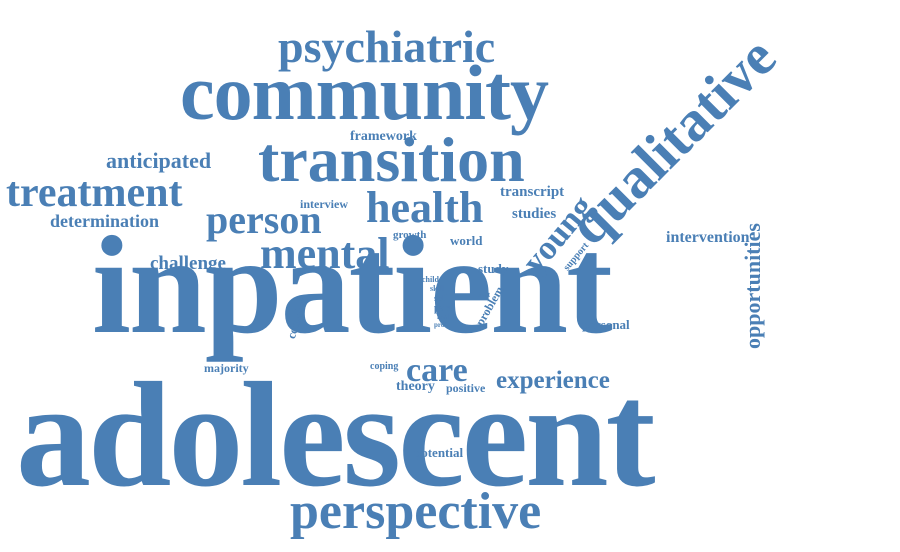  I want to click on word-growth: growth, so click(410, 235).